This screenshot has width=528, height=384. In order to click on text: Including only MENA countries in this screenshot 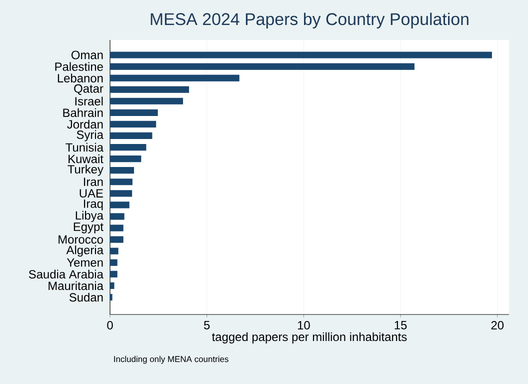, I will do `click(171, 360)`.